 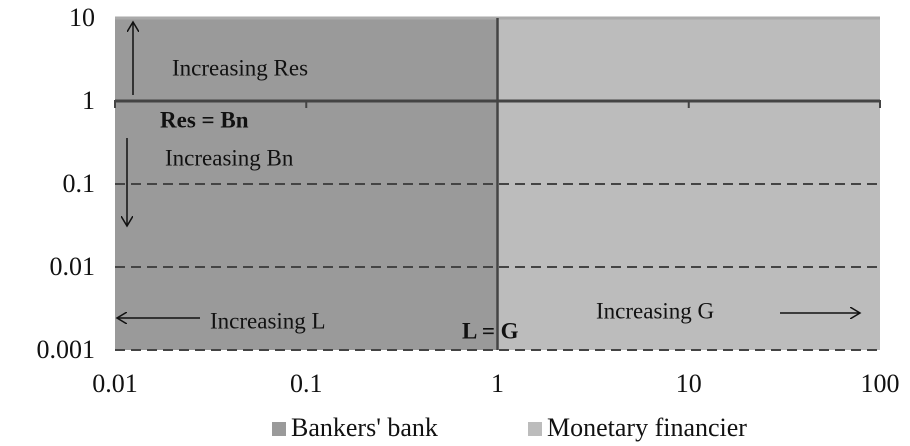 What do you see at coordinates (647, 427) in the screenshot?
I see `legend-label: Monetary financier` at bounding box center [647, 427].